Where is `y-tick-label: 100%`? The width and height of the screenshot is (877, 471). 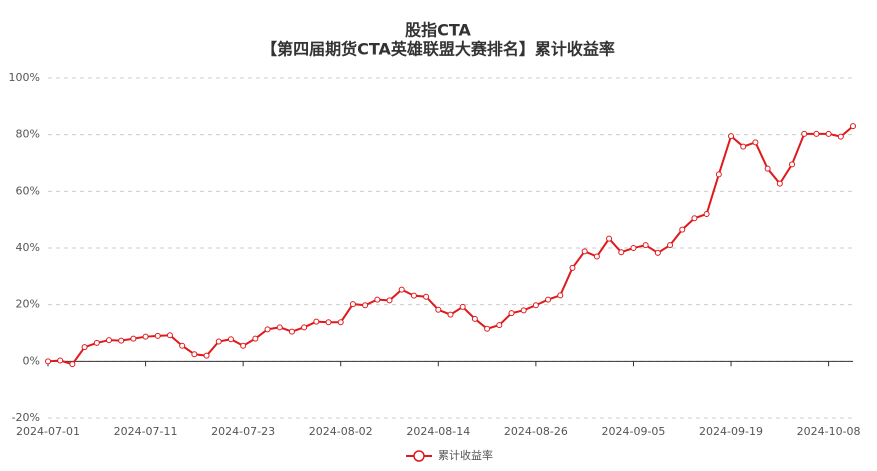
y-tick-label: 100% is located at coordinates (24, 77).